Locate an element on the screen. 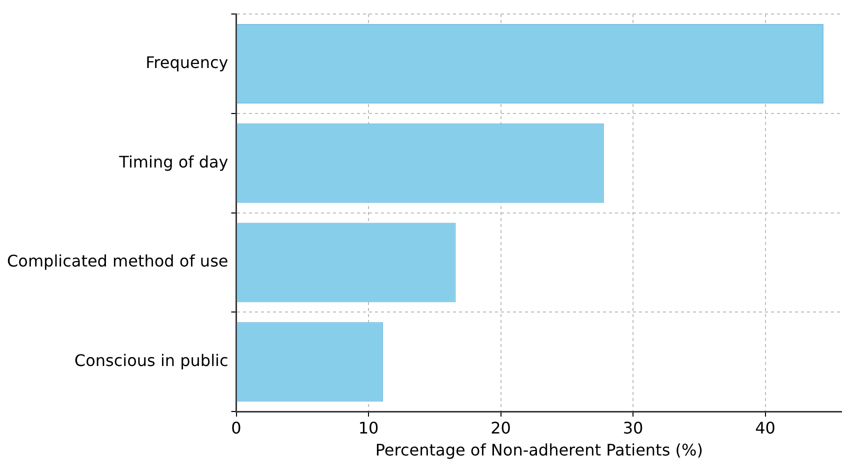 The width and height of the screenshot is (842, 461). x-tick-label: 0 is located at coordinates (236, 428).